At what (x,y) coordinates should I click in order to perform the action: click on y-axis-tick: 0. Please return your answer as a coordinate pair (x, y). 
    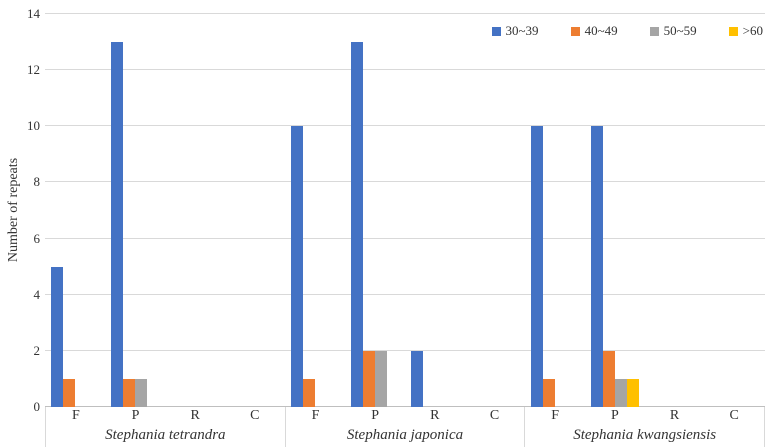
    Looking at the image, I should click on (37, 406).